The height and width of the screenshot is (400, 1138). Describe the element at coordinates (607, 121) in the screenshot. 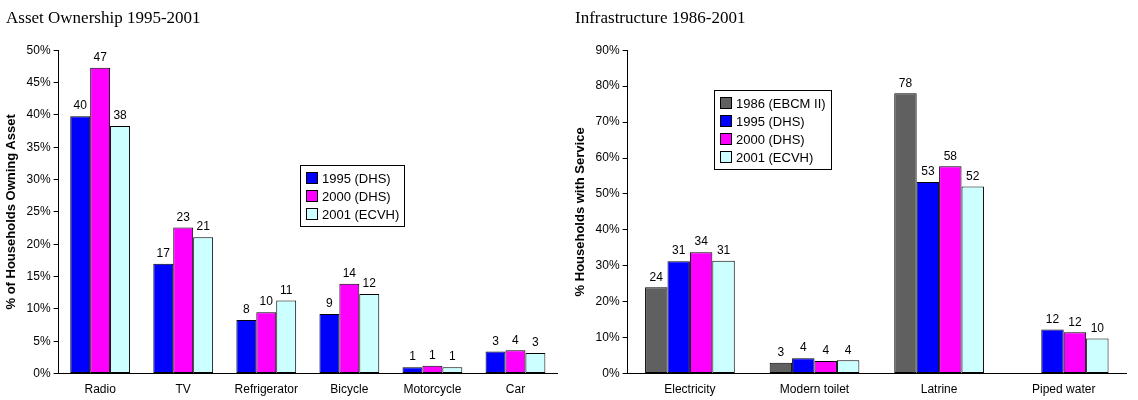

I see `y-tick-label: 70%` at that location.